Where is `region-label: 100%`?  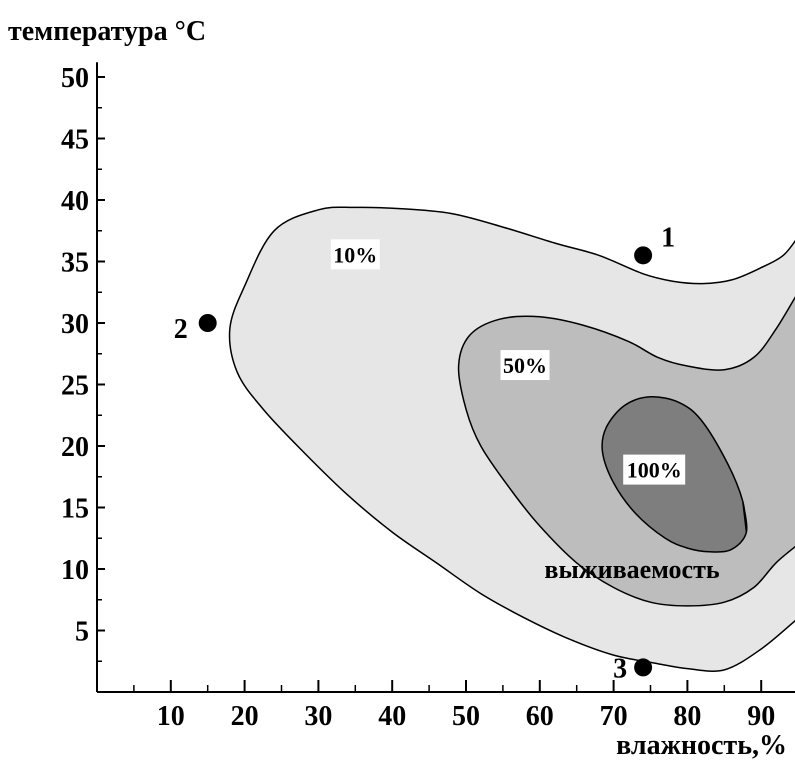
region-label: 100% is located at coordinates (654, 470).